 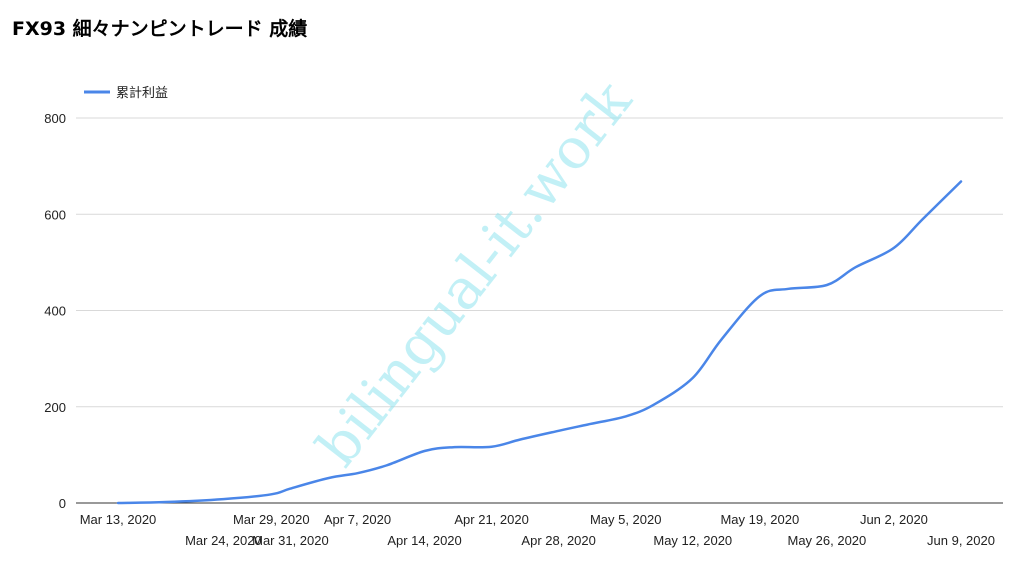 What do you see at coordinates (759, 519) in the screenshot?
I see `x-tick-label: May 19, 2020` at bounding box center [759, 519].